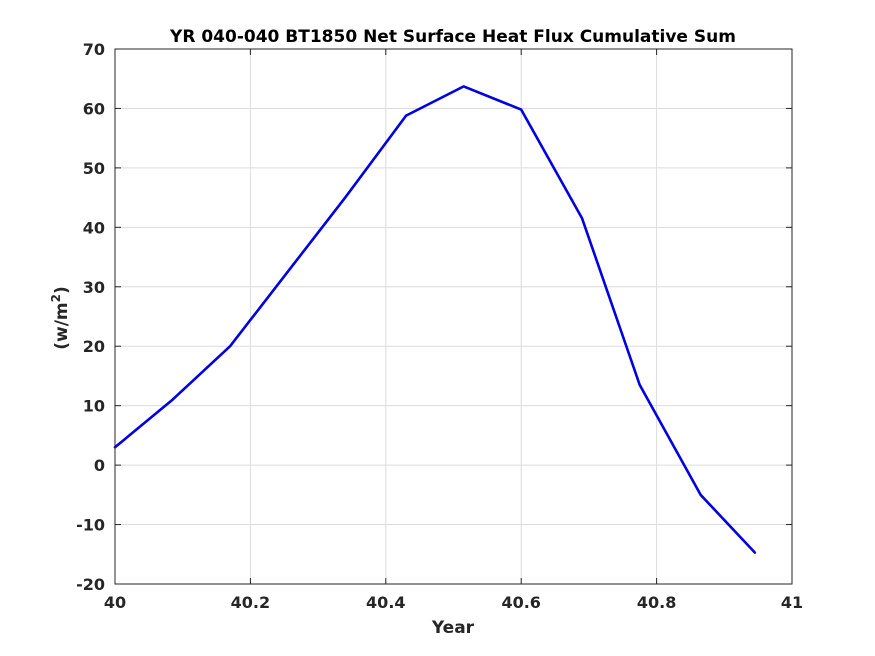  What do you see at coordinates (94, 287) in the screenshot?
I see `y-tick-label: 30` at bounding box center [94, 287].